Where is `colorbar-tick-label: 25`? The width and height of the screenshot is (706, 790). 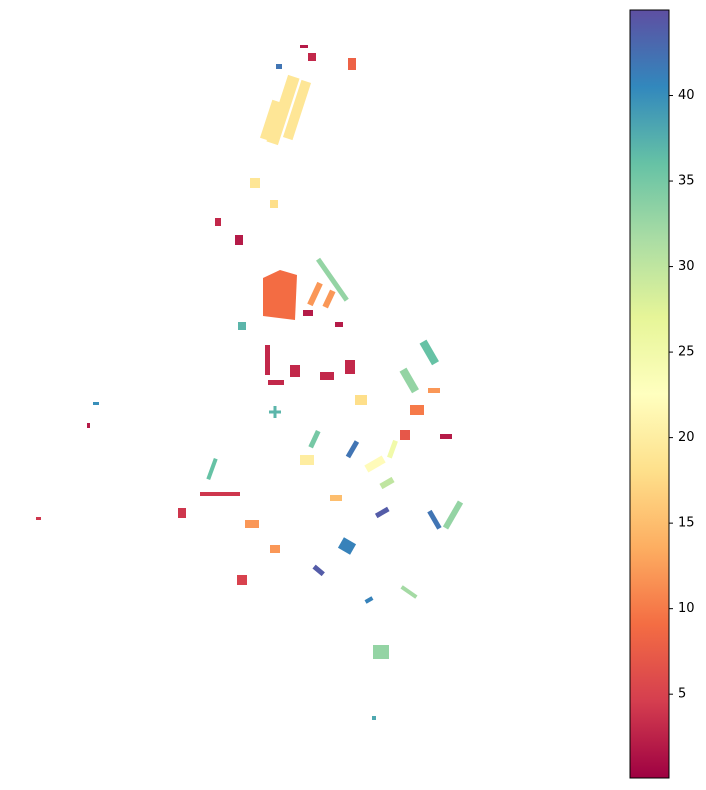
colorbar-tick-label: 25 is located at coordinates (686, 352).